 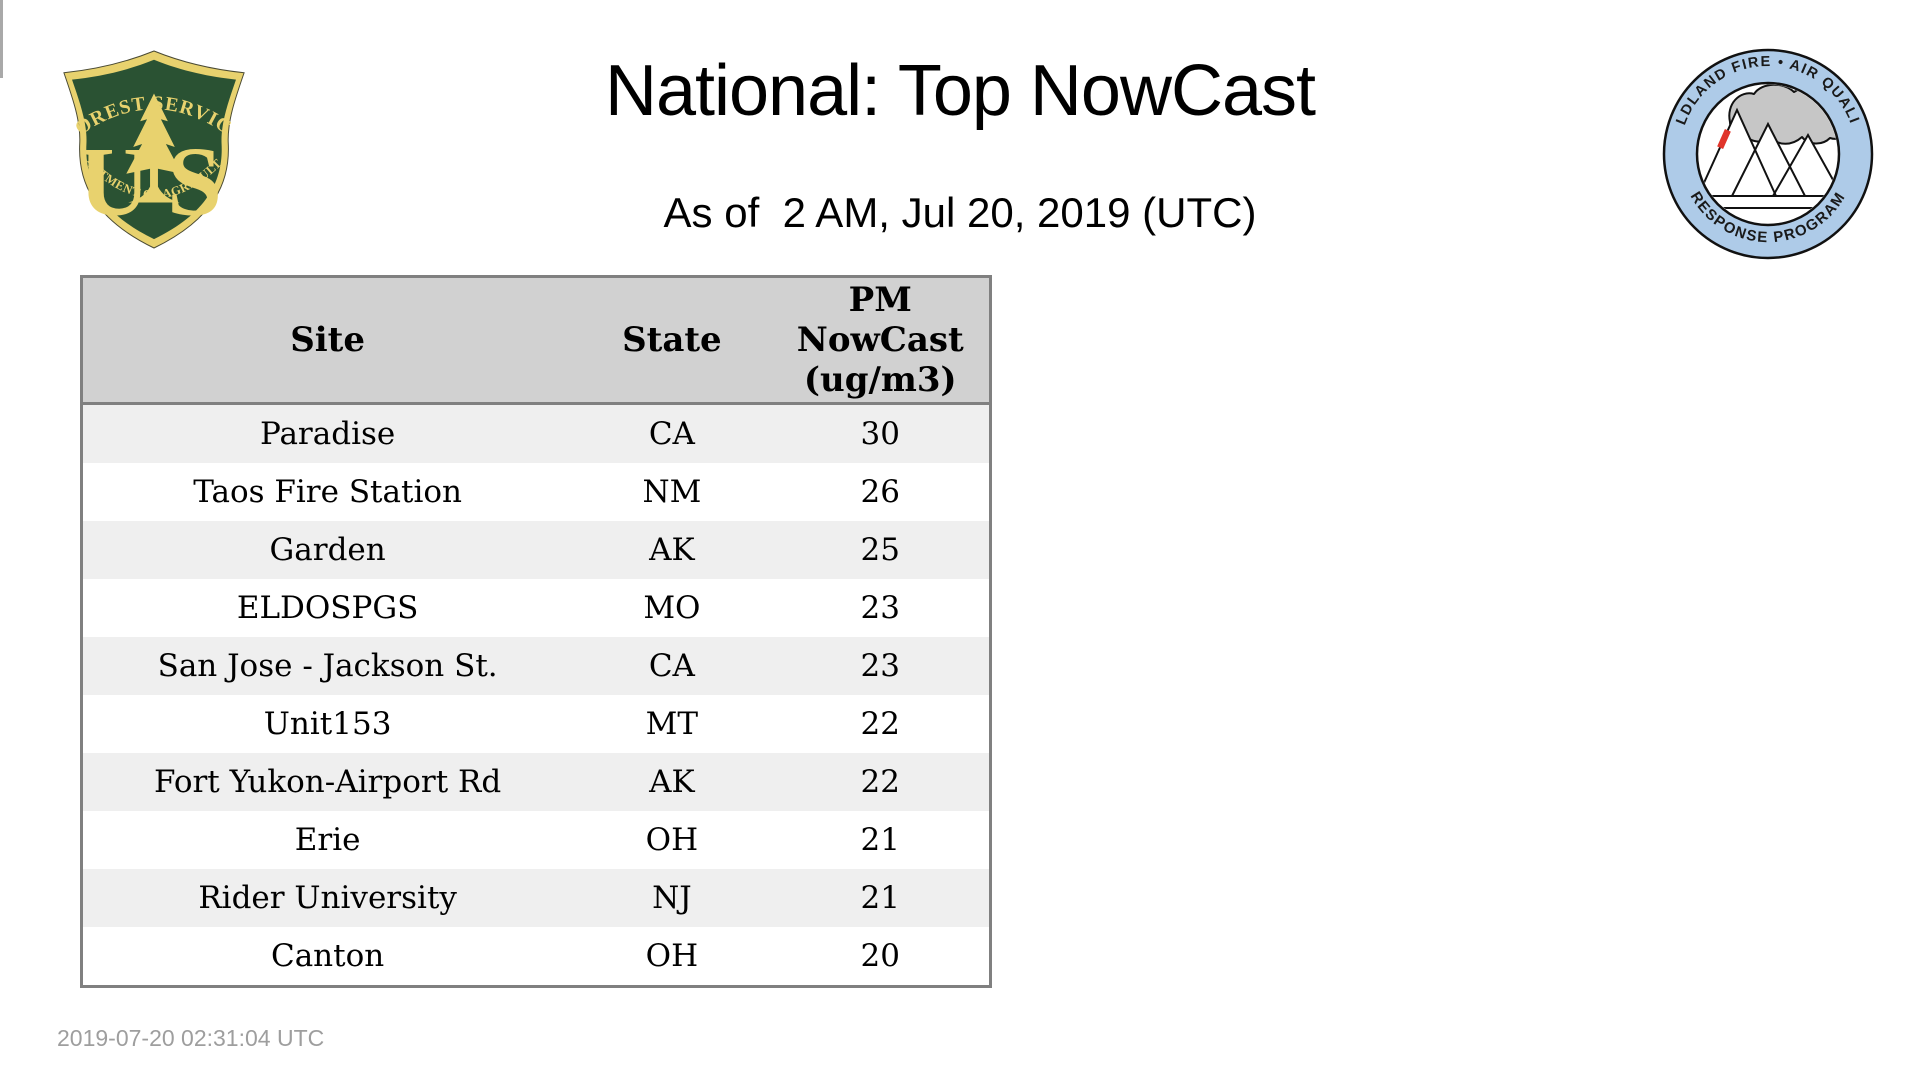 I want to click on site-cell: Paradise, so click(x=327, y=434).